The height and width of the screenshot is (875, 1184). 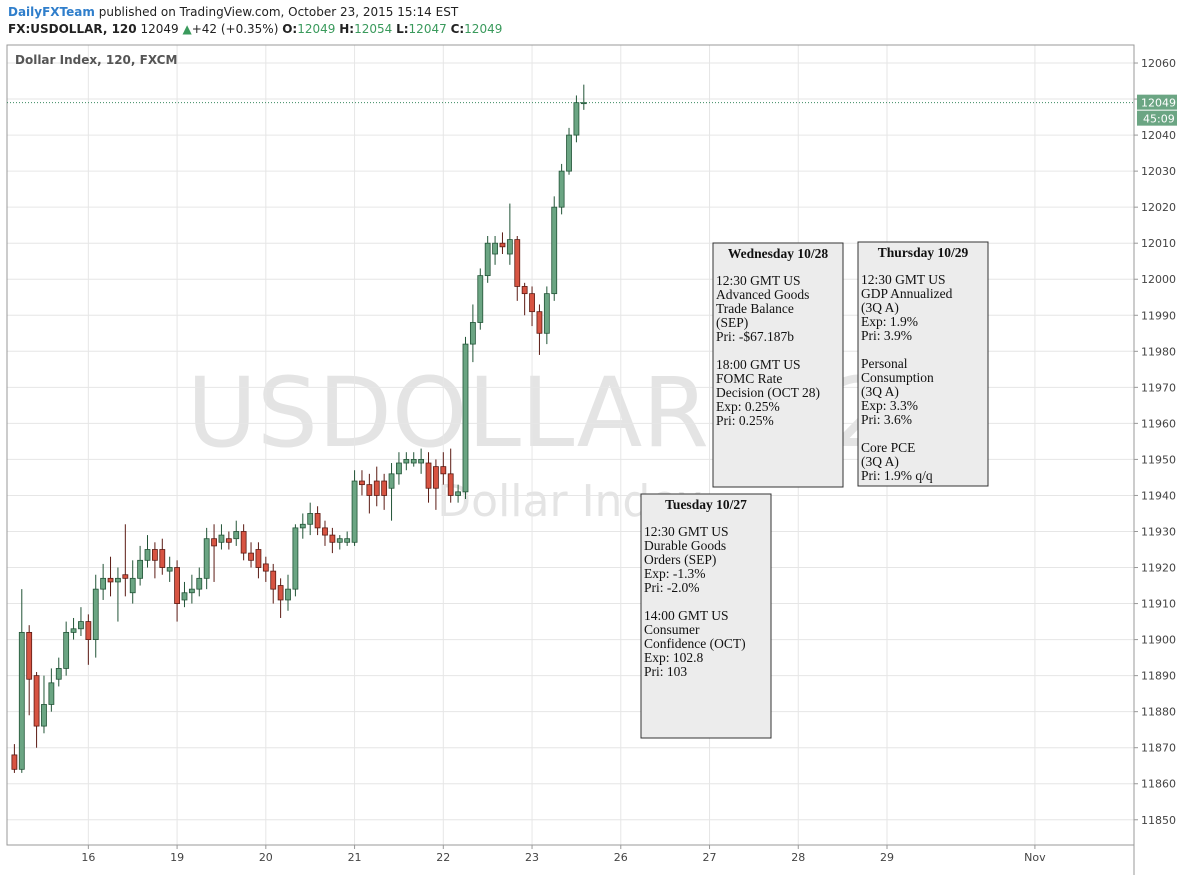 I want to click on event-line: Decision (OCT 28), so click(x=768, y=392).